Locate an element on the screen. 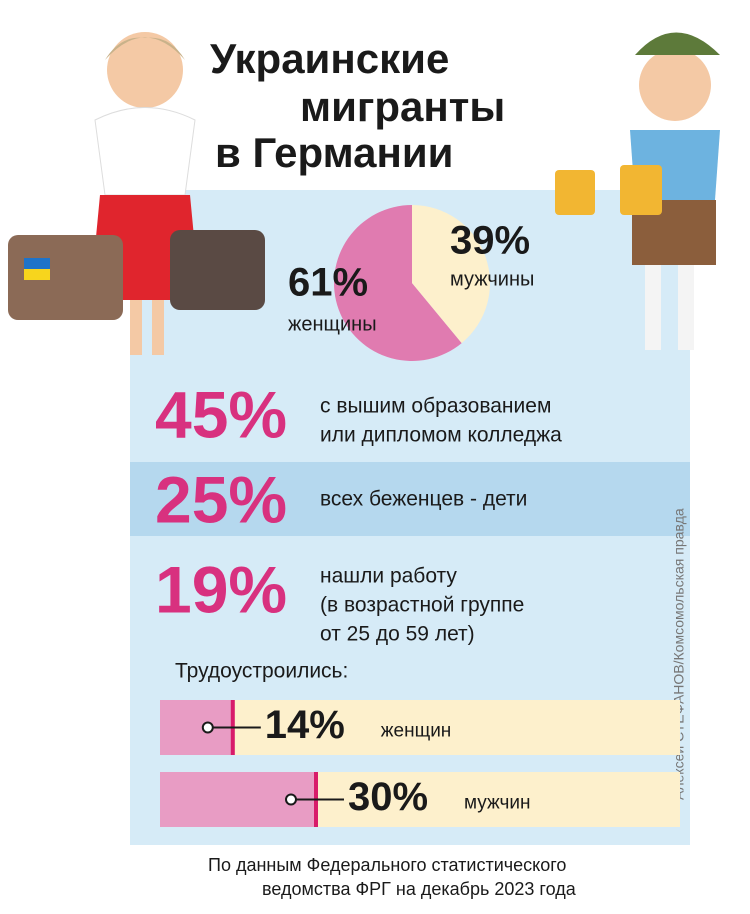  stat-text: или дипломом колледжа is located at coordinates (441, 435).